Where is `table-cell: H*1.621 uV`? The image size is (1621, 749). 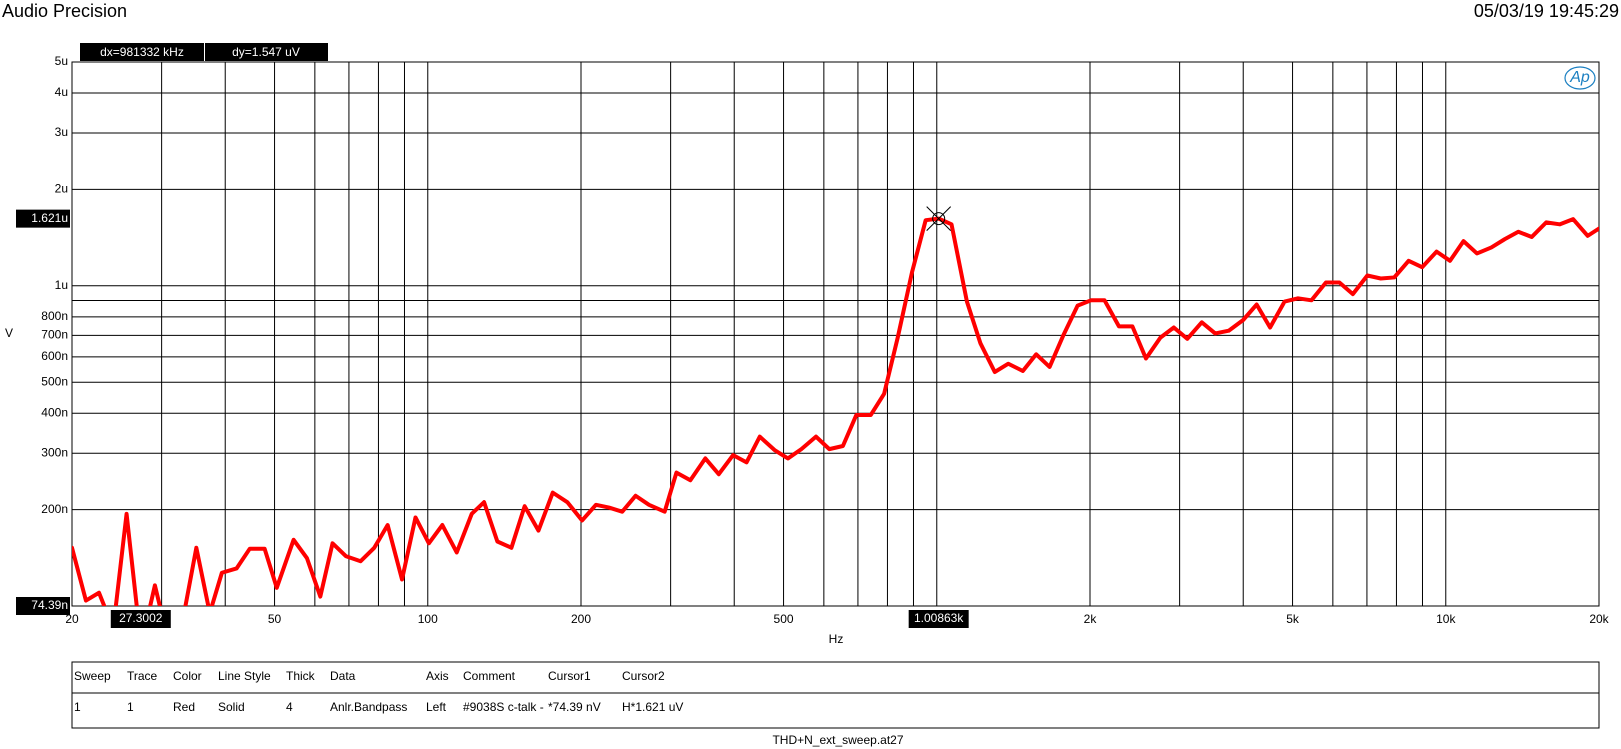
table-cell: H*1.621 uV is located at coordinates (652, 707).